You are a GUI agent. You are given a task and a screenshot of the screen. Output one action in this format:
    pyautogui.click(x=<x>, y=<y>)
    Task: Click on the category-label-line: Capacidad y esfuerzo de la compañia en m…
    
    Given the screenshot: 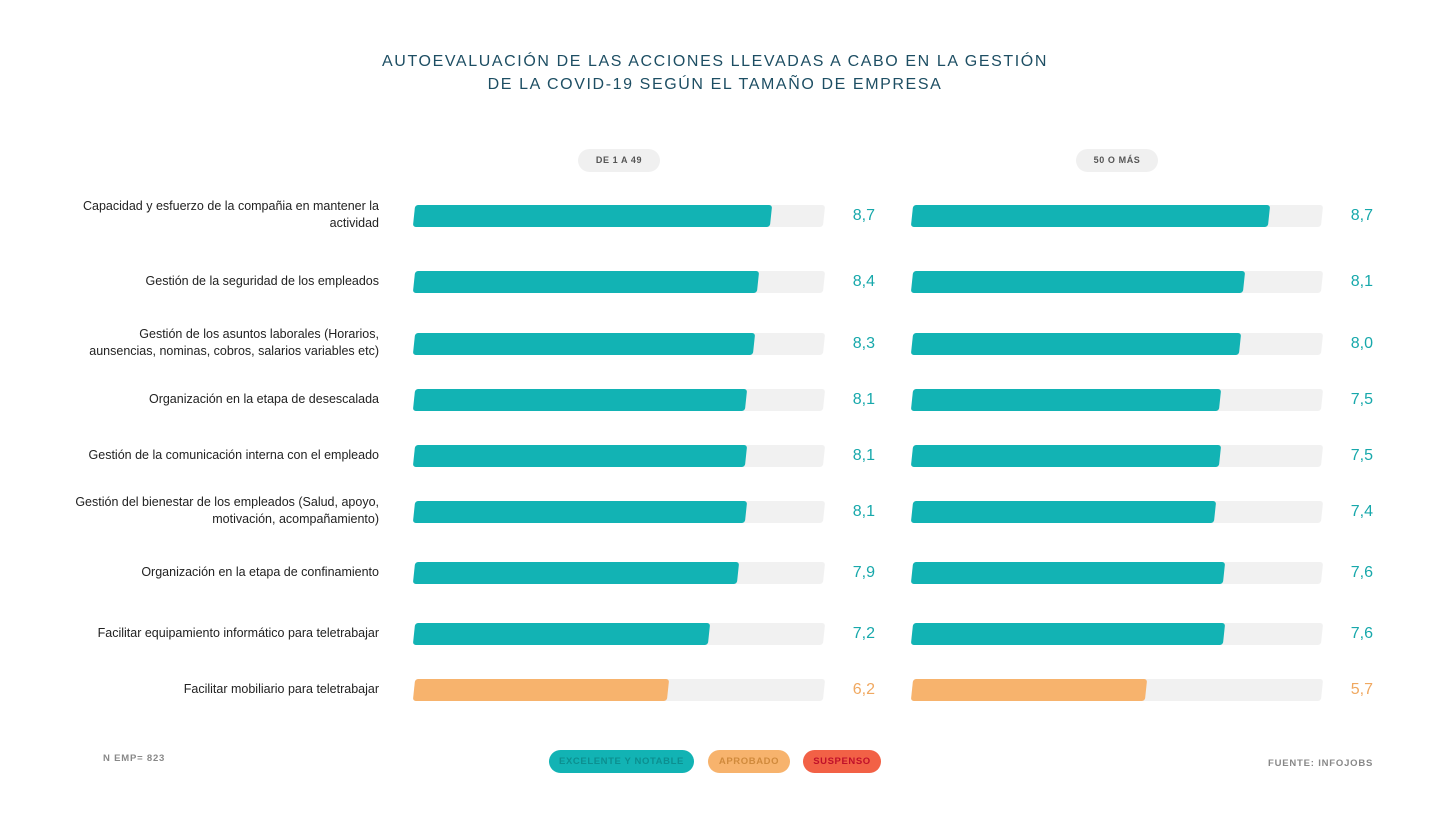 What is the action you would take?
    pyautogui.click(x=230, y=206)
    